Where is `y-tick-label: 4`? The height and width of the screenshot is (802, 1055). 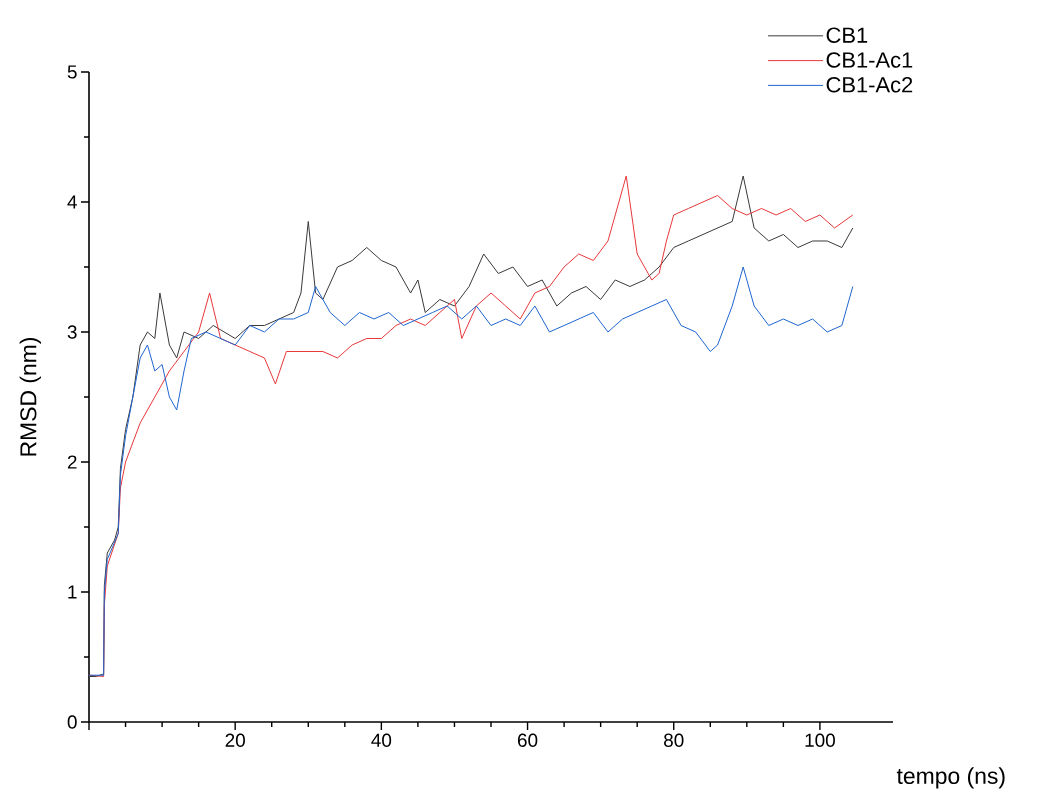 y-tick-label: 4 is located at coordinates (72, 202).